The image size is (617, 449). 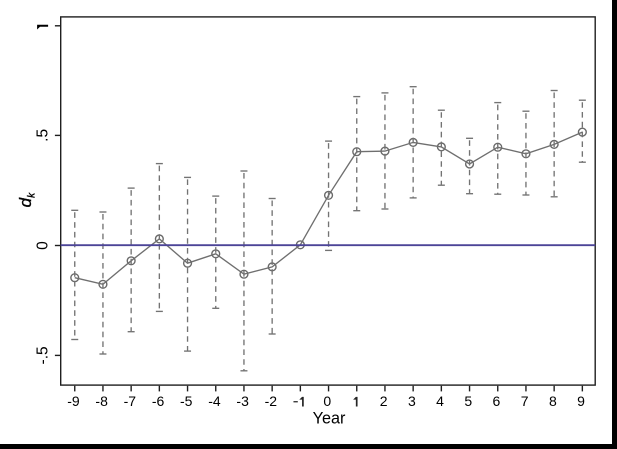 What do you see at coordinates (242, 401) in the screenshot?
I see `svg-text: -3` at bounding box center [242, 401].